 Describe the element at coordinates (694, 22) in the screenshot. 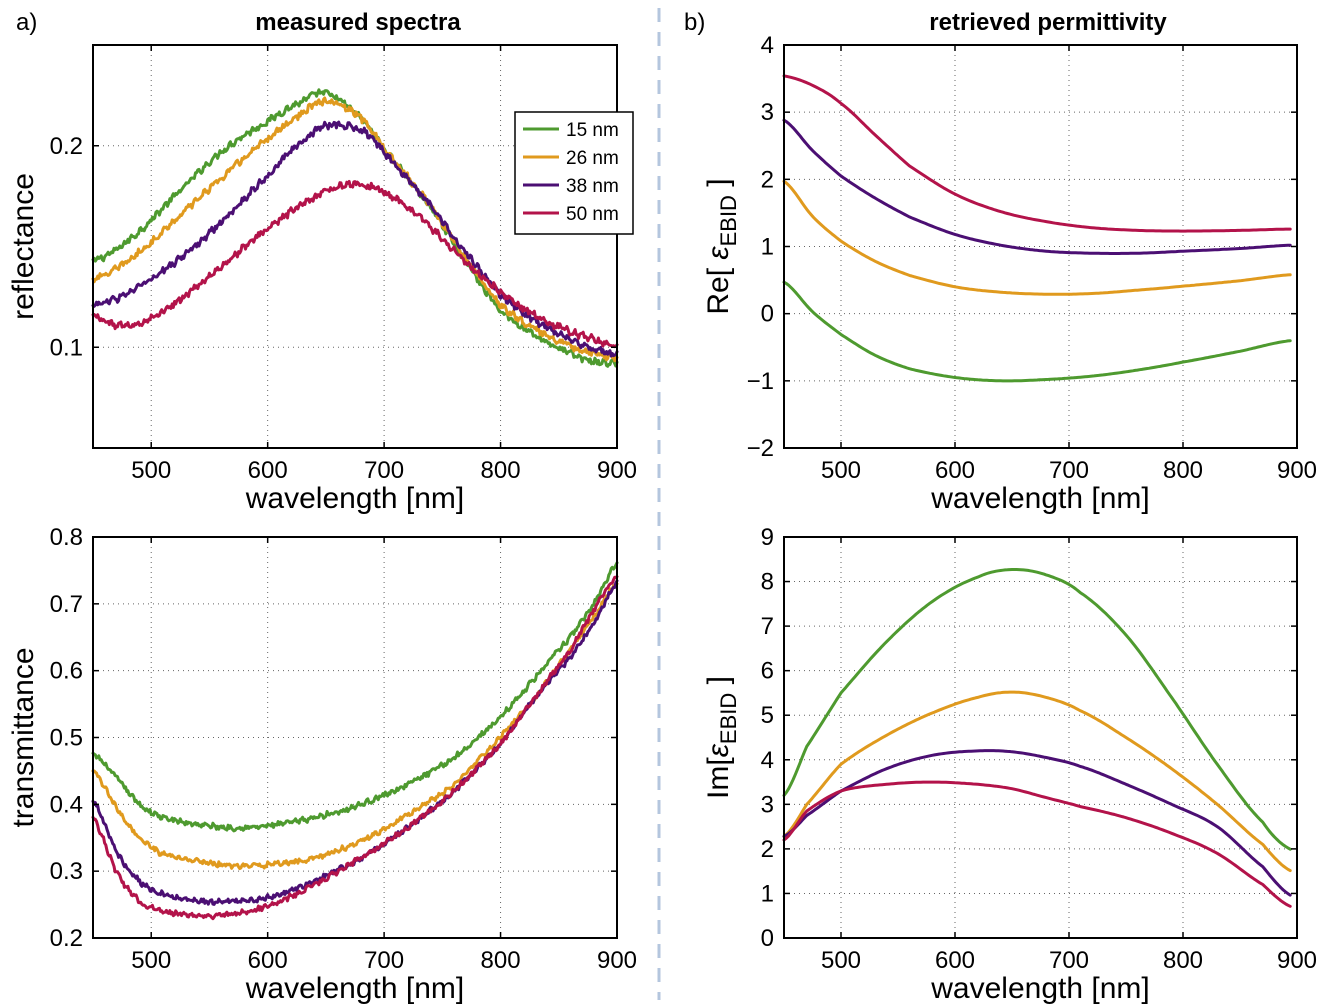

I see `panel-label-b: b)` at that location.